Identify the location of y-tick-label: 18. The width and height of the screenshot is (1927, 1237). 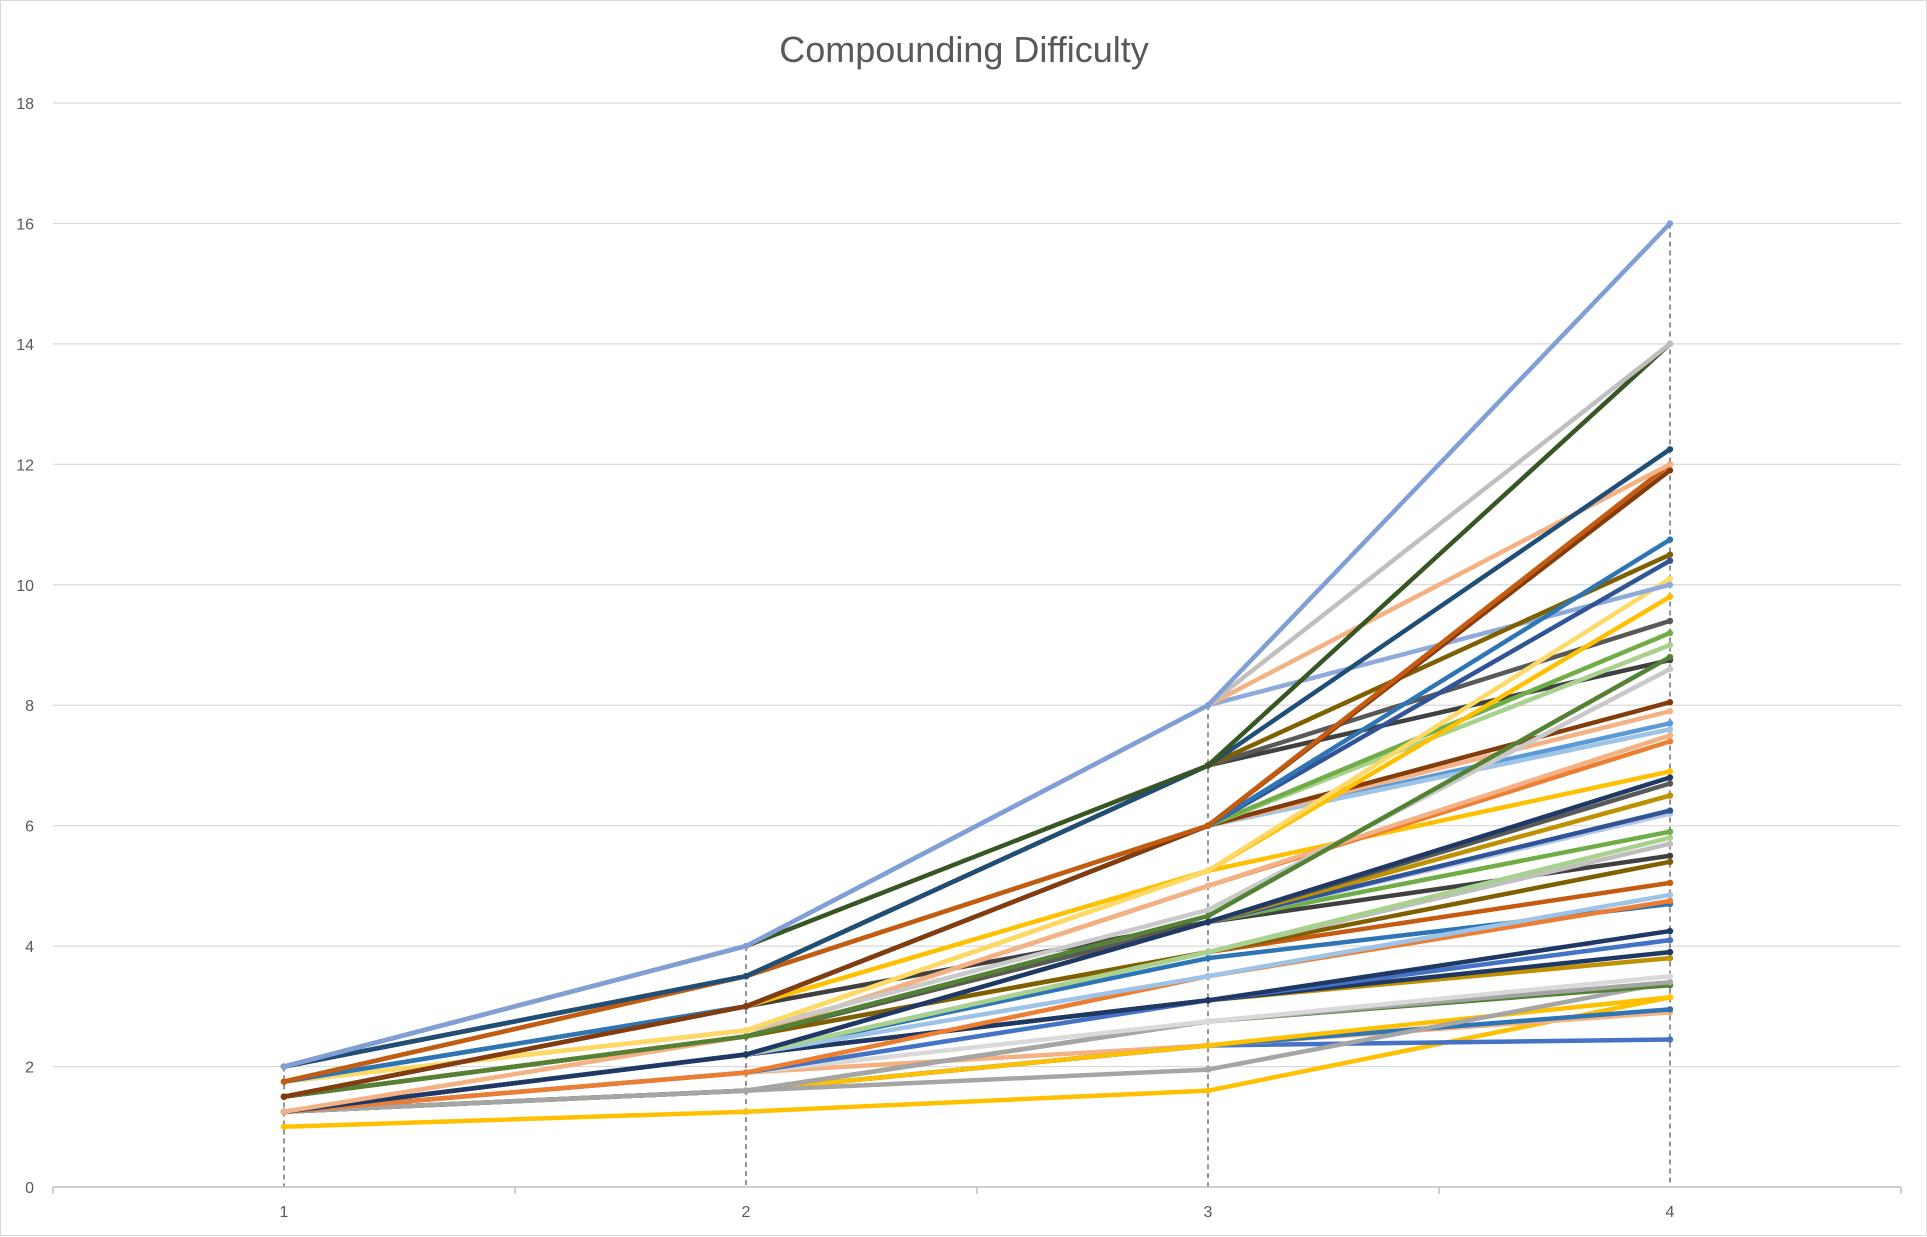
(25, 104).